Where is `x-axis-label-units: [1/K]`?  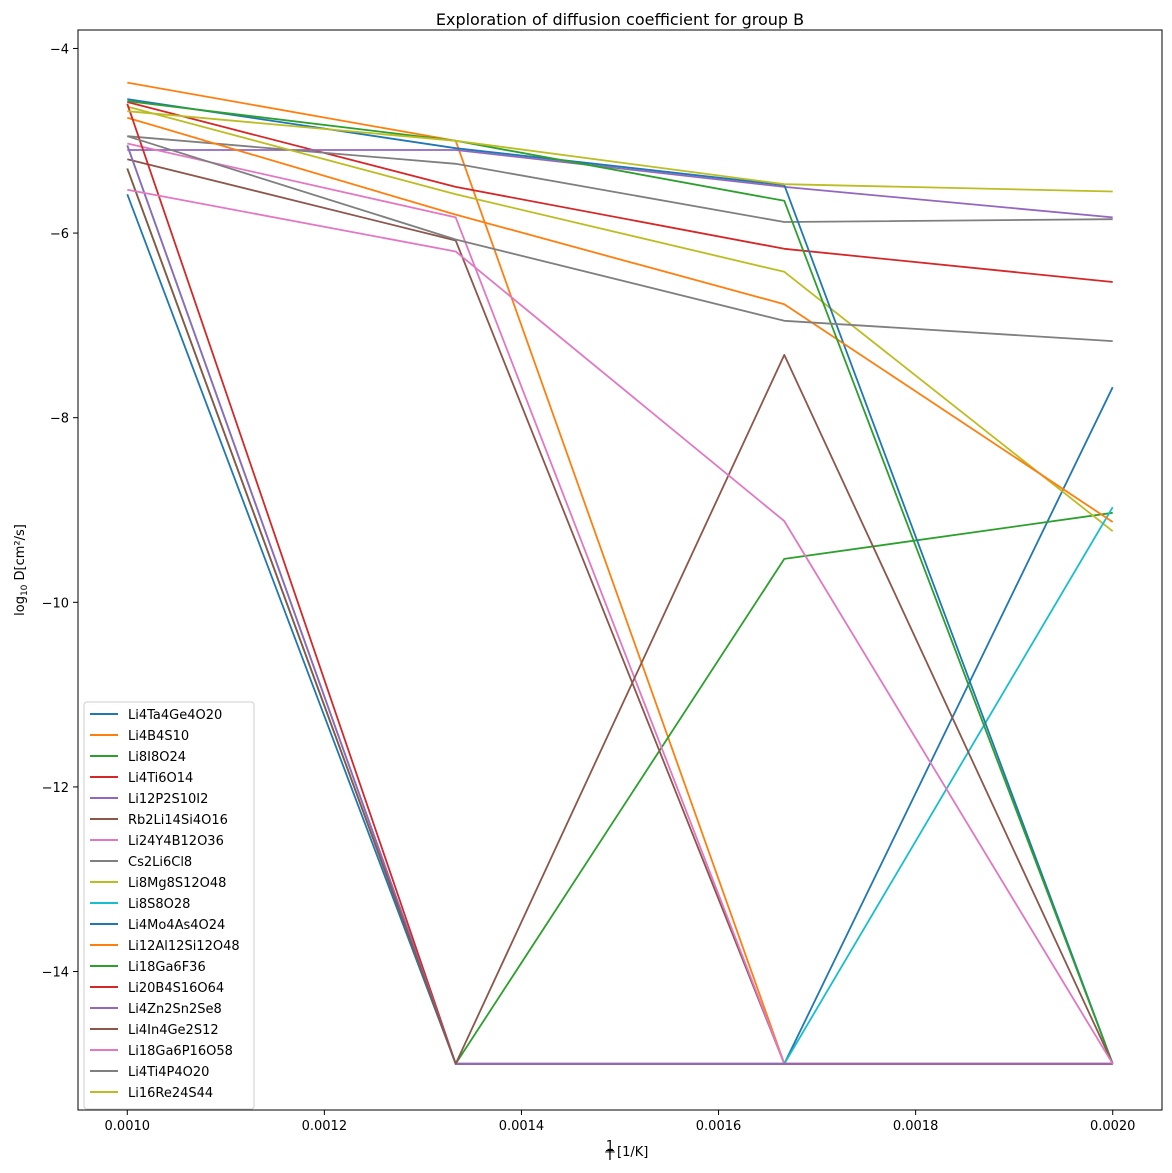 x-axis-label-units: [1/K] is located at coordinates (632, 1152).